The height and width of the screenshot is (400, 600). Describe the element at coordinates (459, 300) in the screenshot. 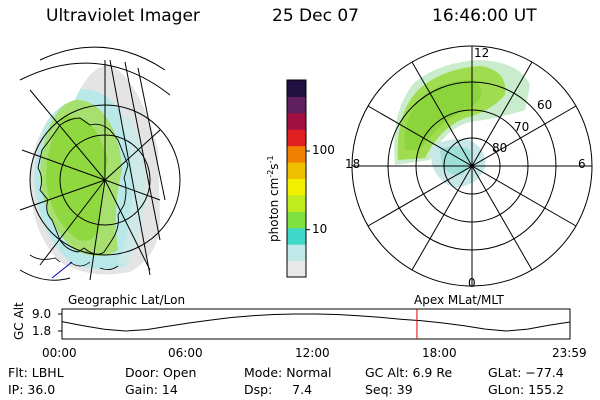

I see `right-panel-caption: Apex MLat/MLT` at that location.